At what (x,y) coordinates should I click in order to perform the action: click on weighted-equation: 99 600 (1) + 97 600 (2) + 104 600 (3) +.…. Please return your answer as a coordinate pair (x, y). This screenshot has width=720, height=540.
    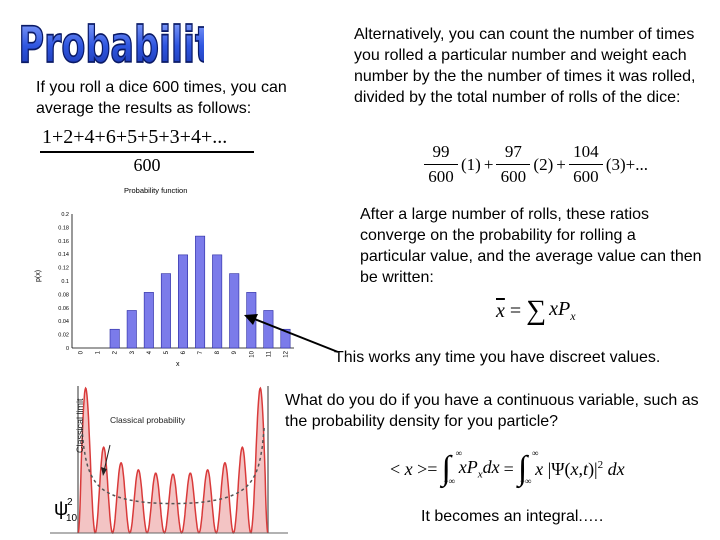
    Looking at the image, I should click on (536, 164).